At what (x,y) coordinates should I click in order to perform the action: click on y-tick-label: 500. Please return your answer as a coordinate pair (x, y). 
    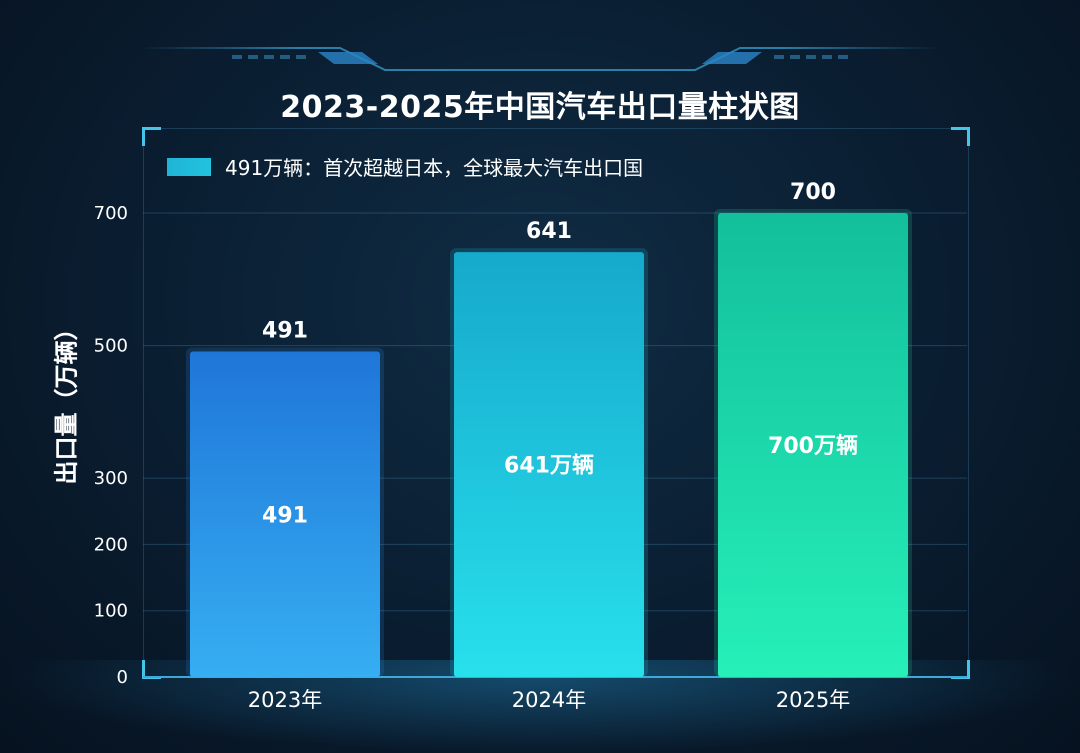
    Looking at the image, I should click on (111, 346).